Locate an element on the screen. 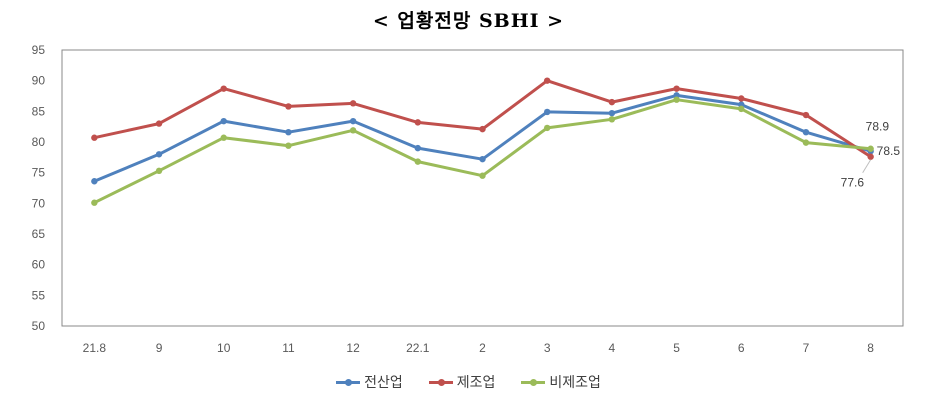 Image resolution: width=937 pixels, height=402 pixels. legend-label-manufacturing: 제조업 is located at coordinates (476, 383).